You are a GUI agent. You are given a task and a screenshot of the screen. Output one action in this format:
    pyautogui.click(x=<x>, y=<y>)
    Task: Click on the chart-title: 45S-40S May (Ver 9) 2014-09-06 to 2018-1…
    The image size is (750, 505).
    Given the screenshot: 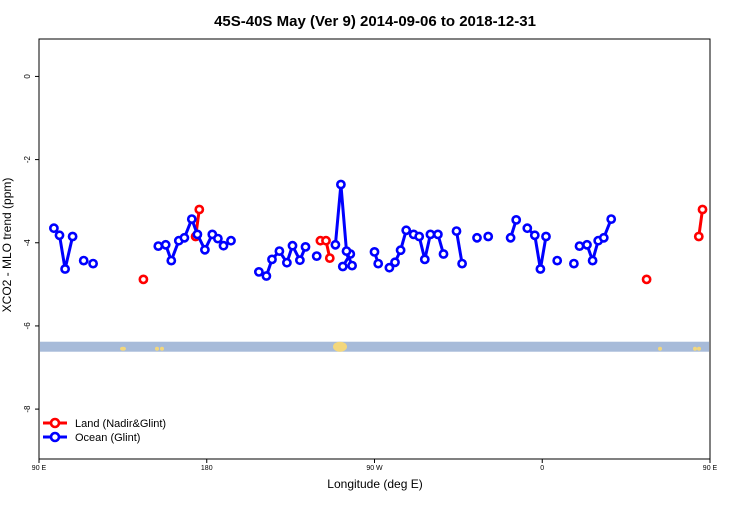 What is the action you would take?
    pyautogui.click(x=375, y=21)
    